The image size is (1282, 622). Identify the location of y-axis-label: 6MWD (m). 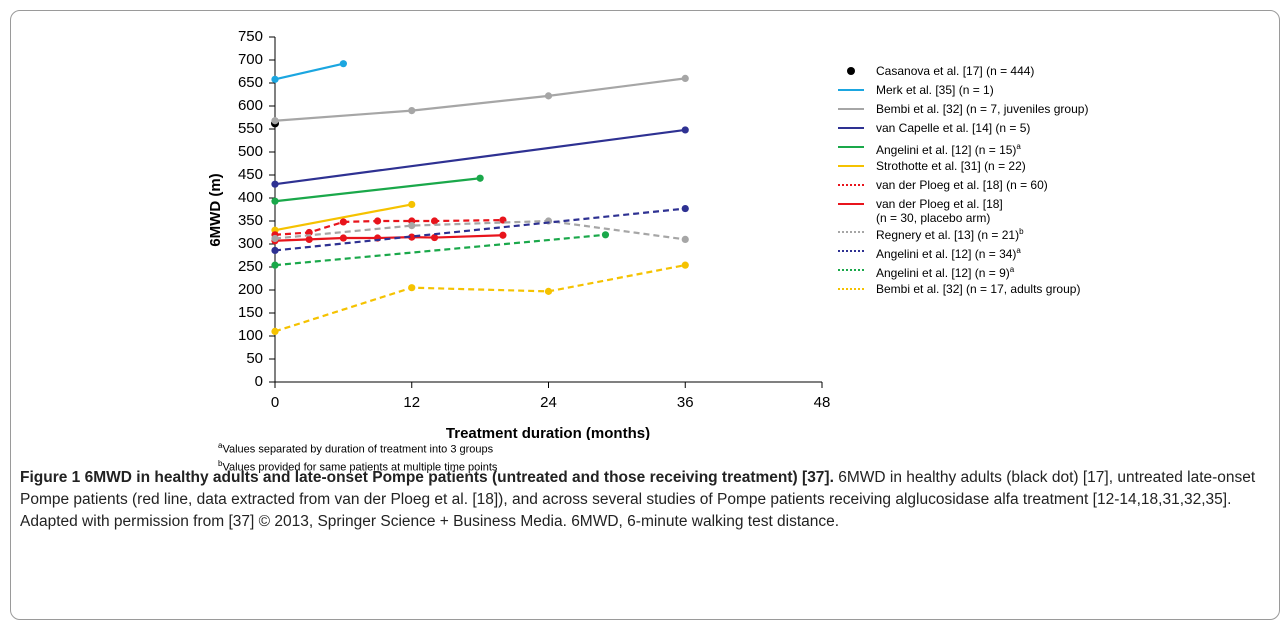
(215, 209).